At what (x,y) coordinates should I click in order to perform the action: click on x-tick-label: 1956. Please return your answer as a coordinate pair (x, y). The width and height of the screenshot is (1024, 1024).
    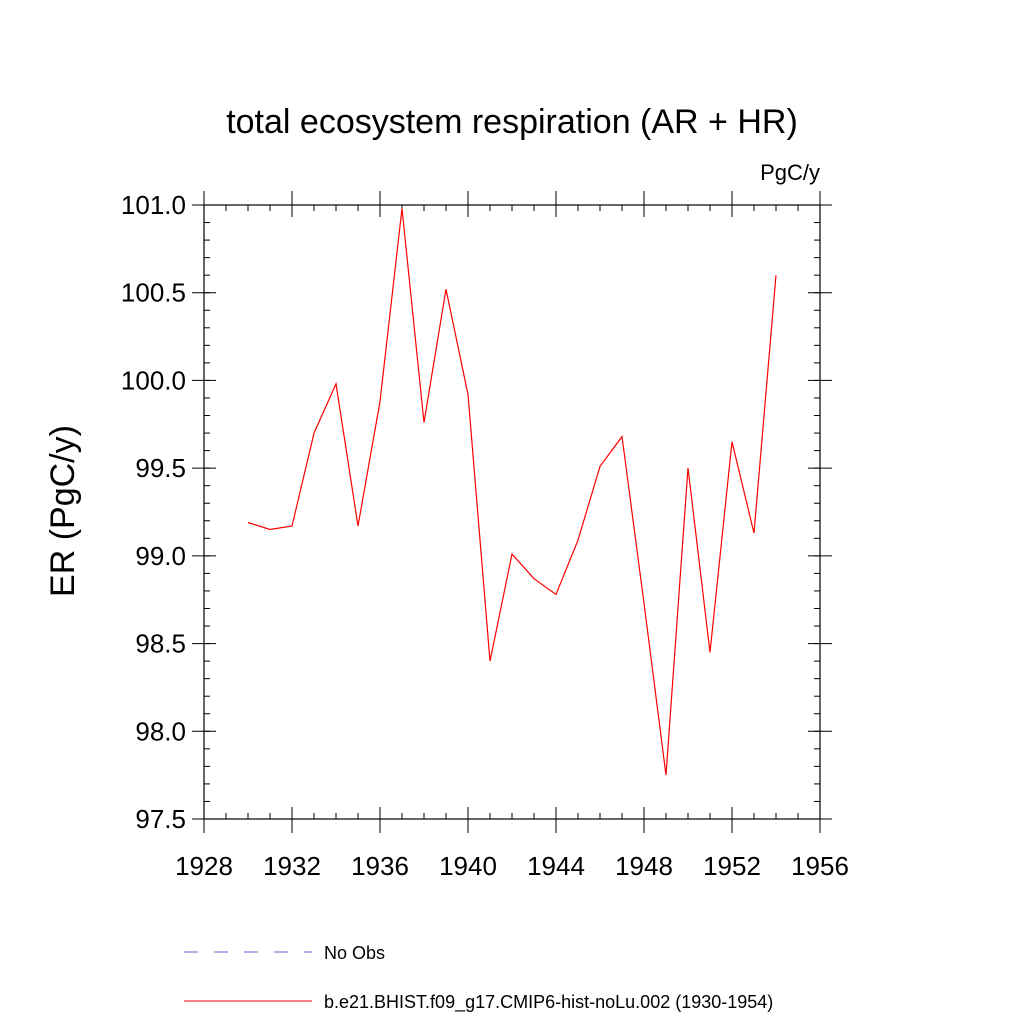
    Looking at the image, I should click on (820, 866).